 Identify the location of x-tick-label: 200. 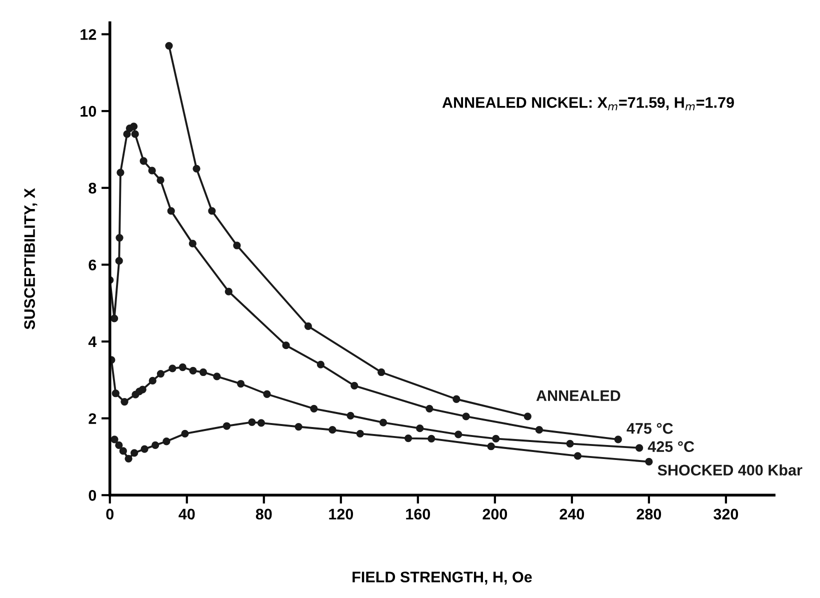
(495, 514).